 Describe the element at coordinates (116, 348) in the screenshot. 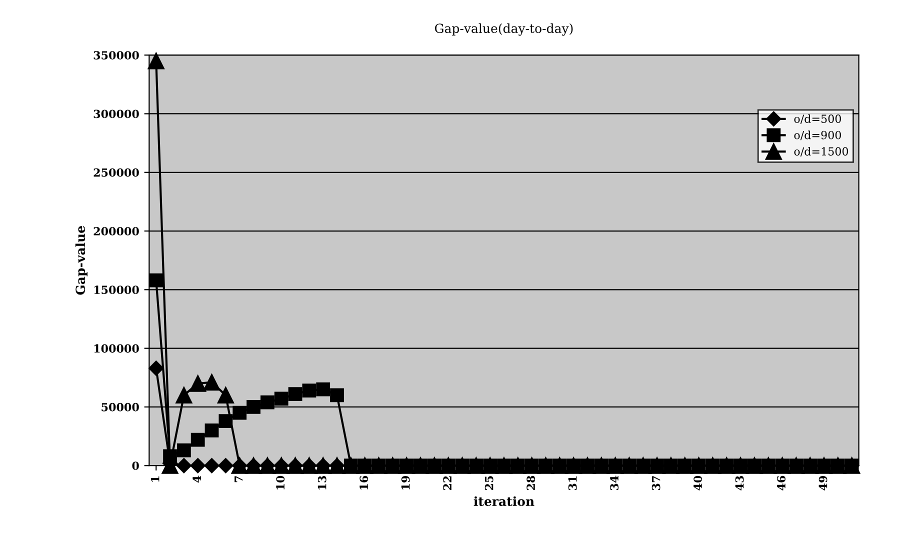

I see `y-tick-label: 100000` at that location.